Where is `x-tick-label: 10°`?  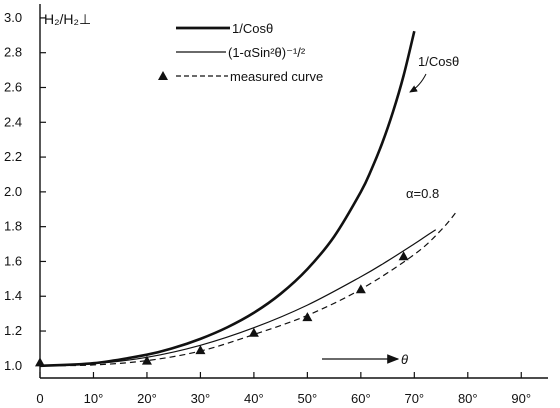 x-tick-label: 10° is located at coordinates (94, 398).